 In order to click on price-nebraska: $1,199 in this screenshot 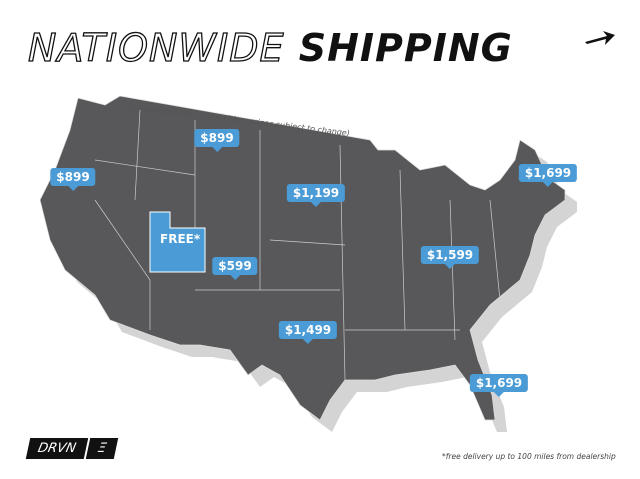, I will do `click(316, 195)`.